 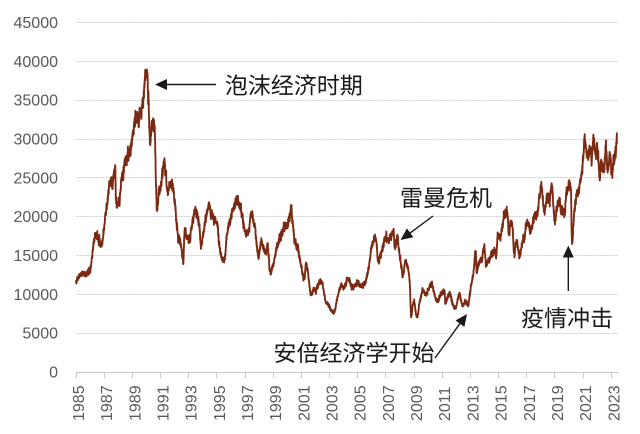 What do you see at coordinates (192, 403) in the screenshot?
I see `svg-text: 1993` at bounding box center [192, 403].